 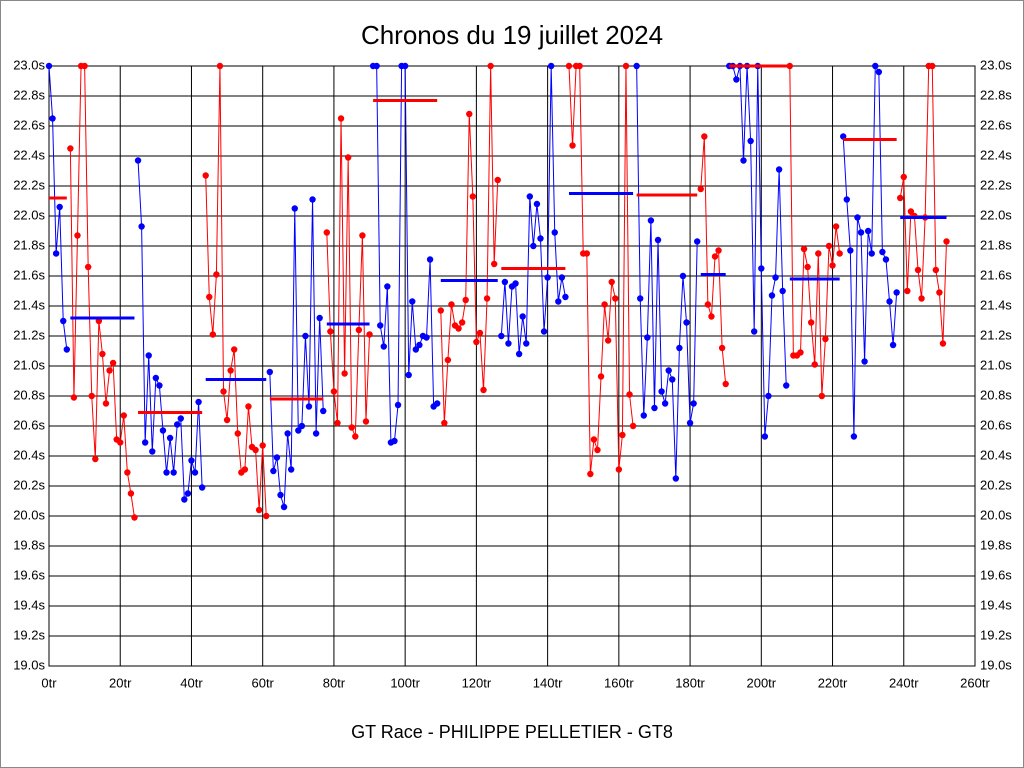 What do you see at coordinates (996, 664) in the screenshot?
I see `y2-tick-label: 19.0s` at bounding box center [996, 664].